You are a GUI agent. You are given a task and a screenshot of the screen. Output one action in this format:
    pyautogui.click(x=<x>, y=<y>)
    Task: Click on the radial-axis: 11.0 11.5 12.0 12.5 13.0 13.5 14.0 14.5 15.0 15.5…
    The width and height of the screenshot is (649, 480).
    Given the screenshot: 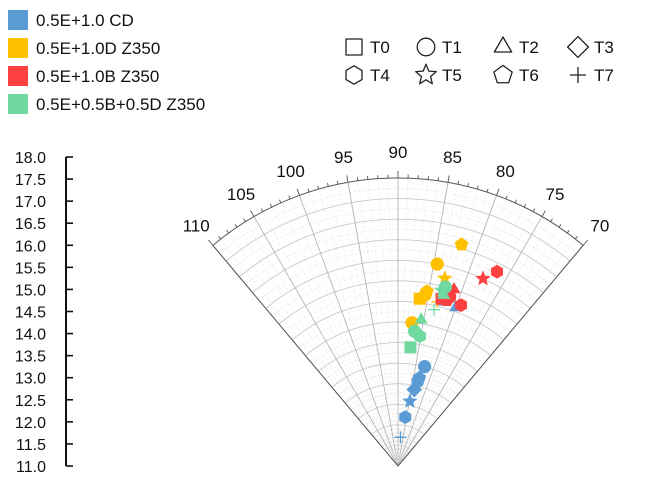 What is the action you would take?
    pyautogui.click(x=44, y=313)
    